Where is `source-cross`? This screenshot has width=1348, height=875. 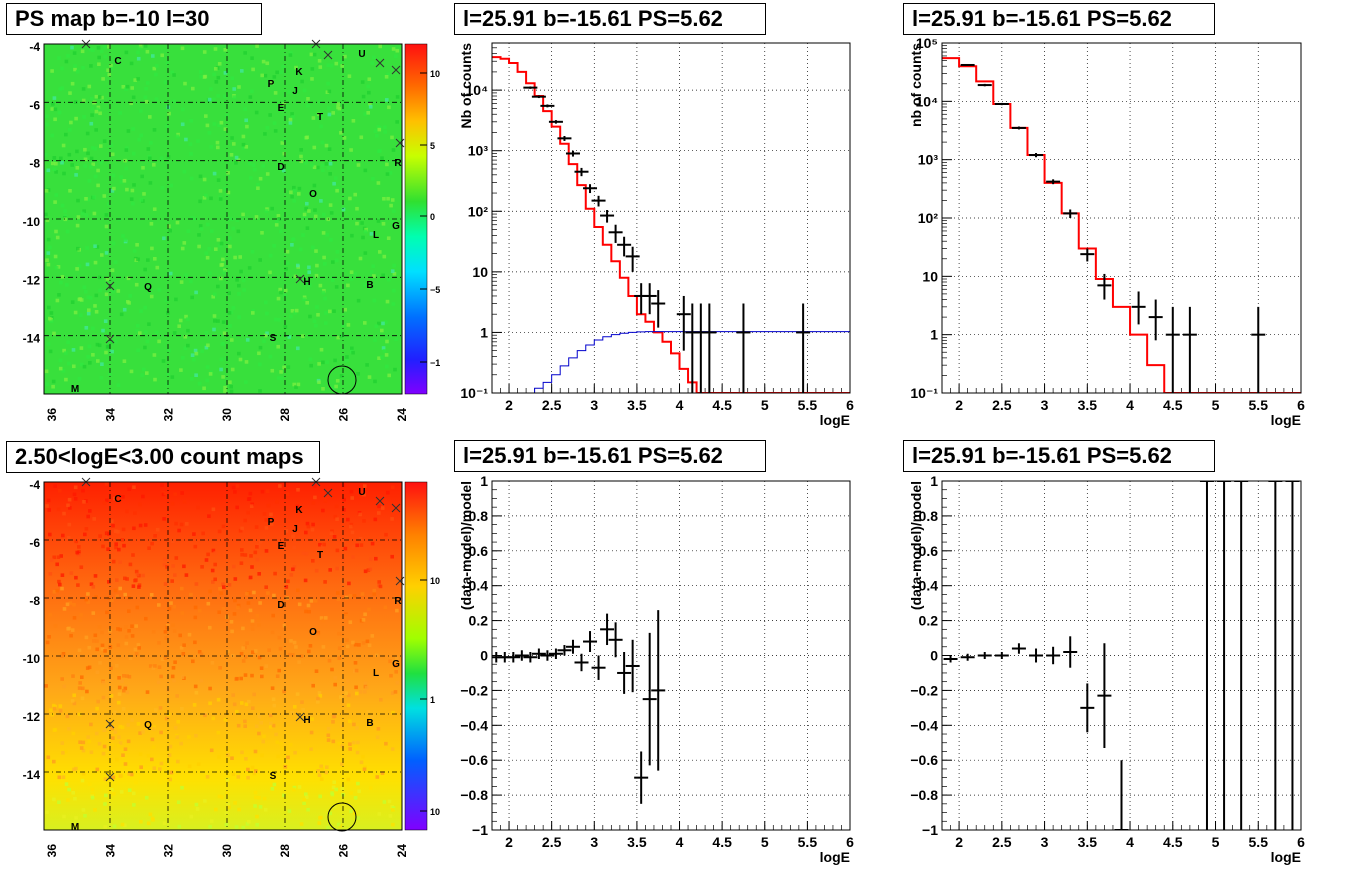
source-cross is located at coordinates (400, 143).